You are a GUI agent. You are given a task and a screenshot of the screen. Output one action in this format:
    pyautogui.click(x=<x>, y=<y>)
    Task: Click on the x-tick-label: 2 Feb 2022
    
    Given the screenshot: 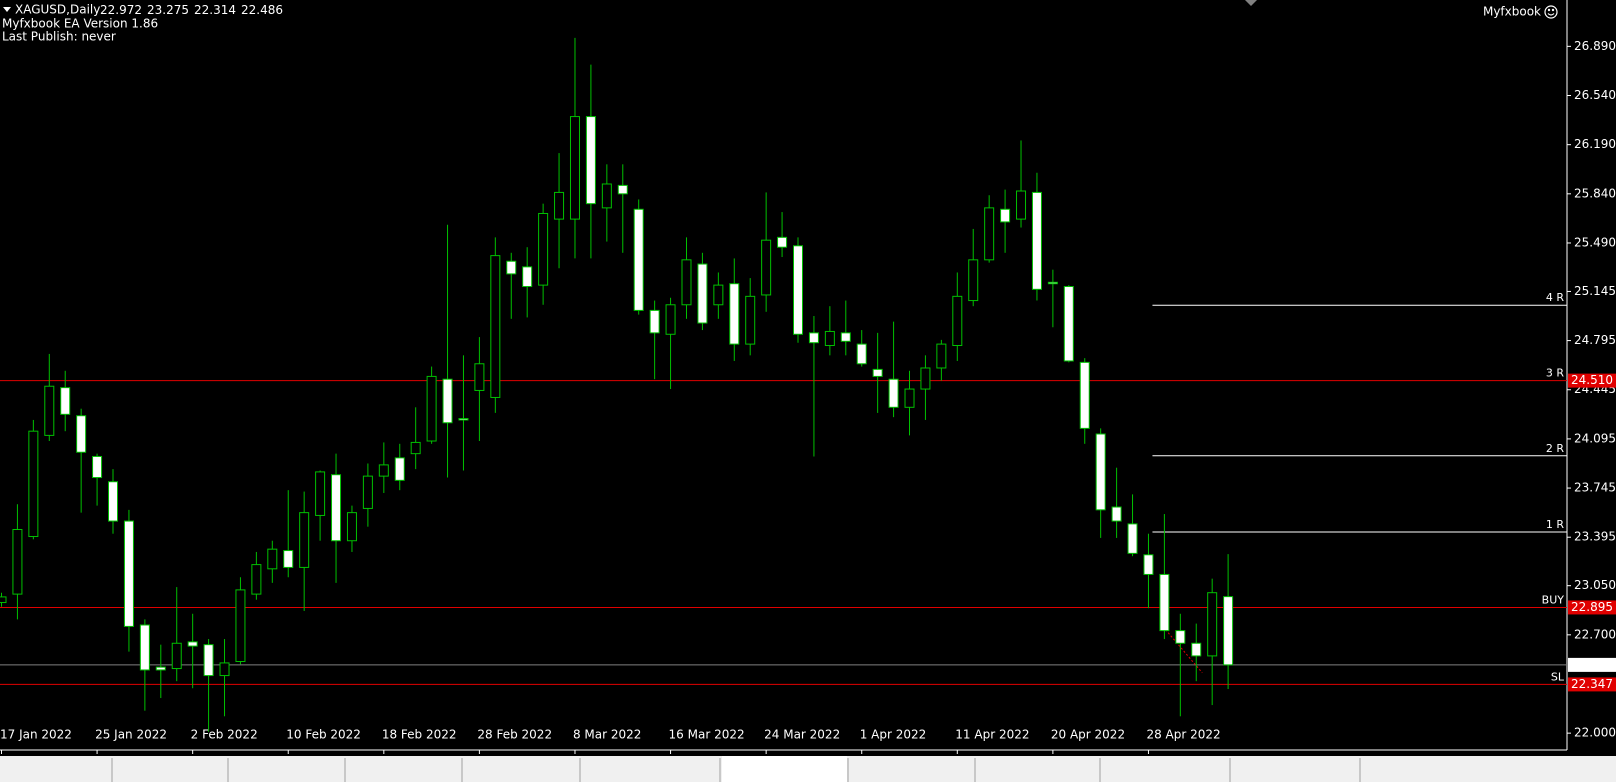 What is the action you would take?
    pyautogui.click(x=224, y=735)
    